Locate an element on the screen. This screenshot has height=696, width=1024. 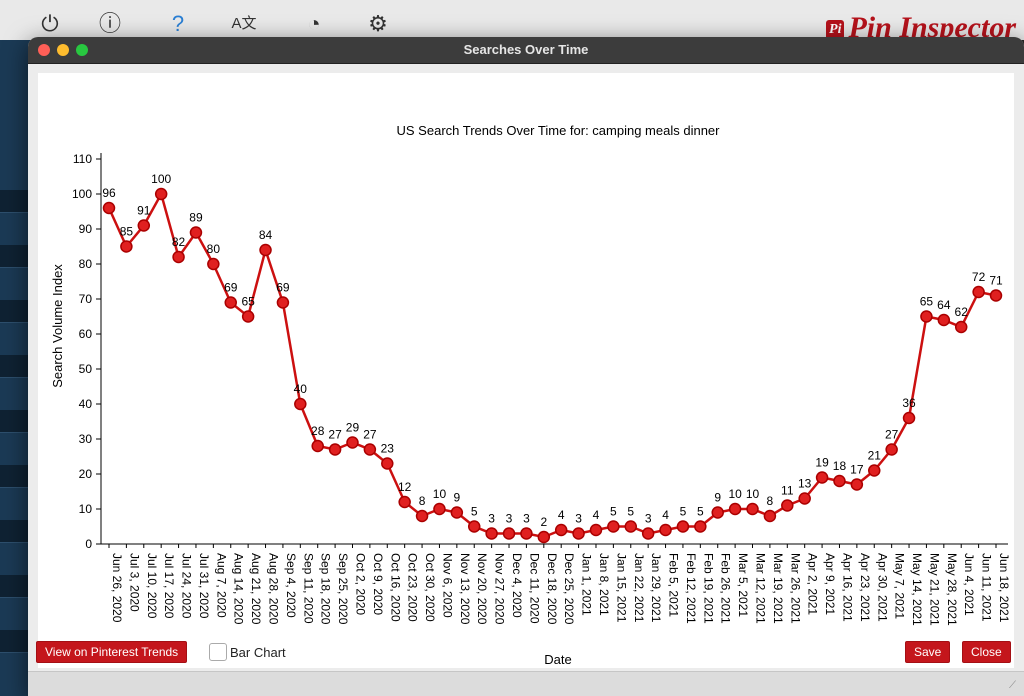
data-label: 17 is located at coordinates (857, 470).